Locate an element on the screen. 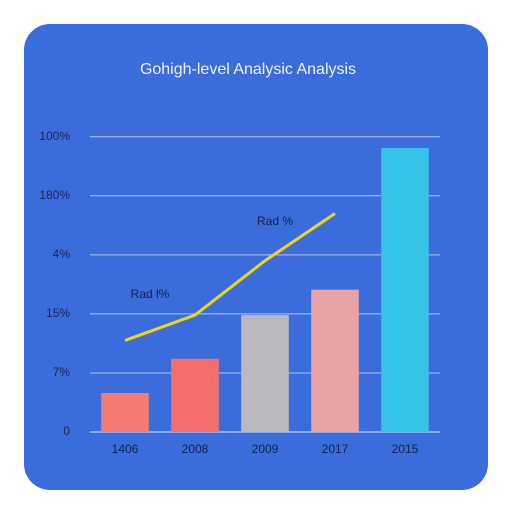 The image size is (512, 512). x-tick-label: 2017 is located at coordinates (335, 449).